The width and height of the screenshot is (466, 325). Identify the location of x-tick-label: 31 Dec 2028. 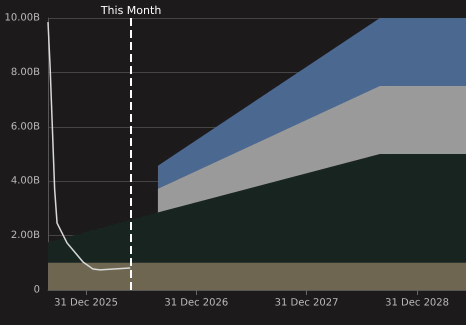
(417, 303).